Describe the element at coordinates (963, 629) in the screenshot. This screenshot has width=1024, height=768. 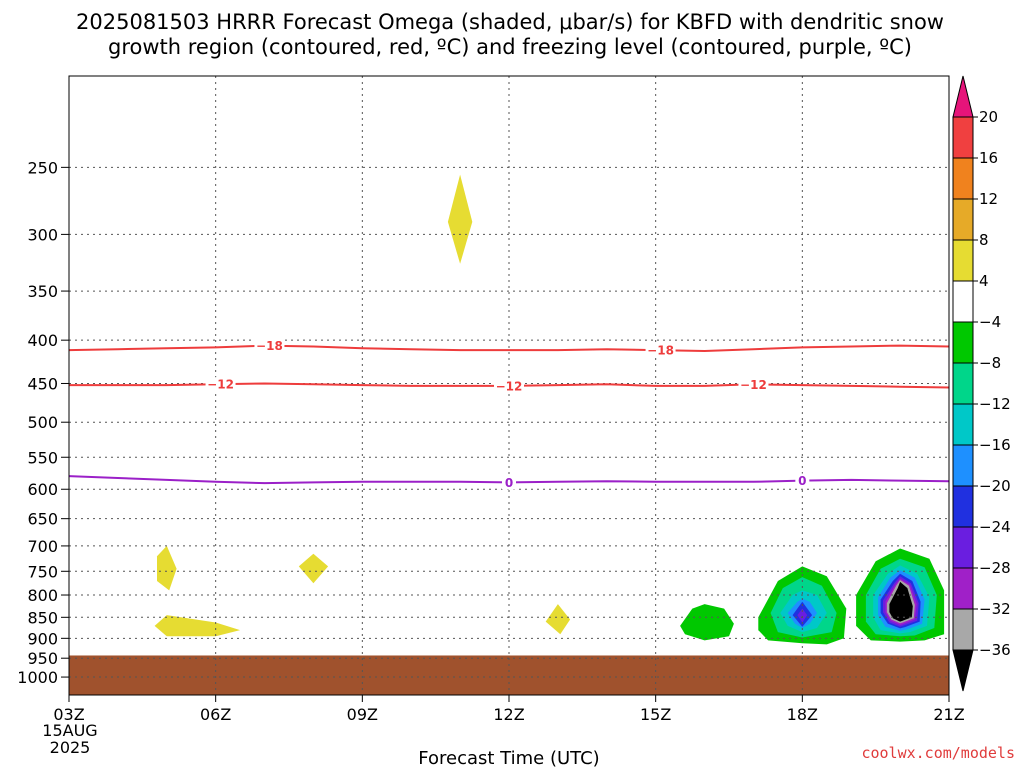
I see `colorbar-bin--36_-32` at that location.